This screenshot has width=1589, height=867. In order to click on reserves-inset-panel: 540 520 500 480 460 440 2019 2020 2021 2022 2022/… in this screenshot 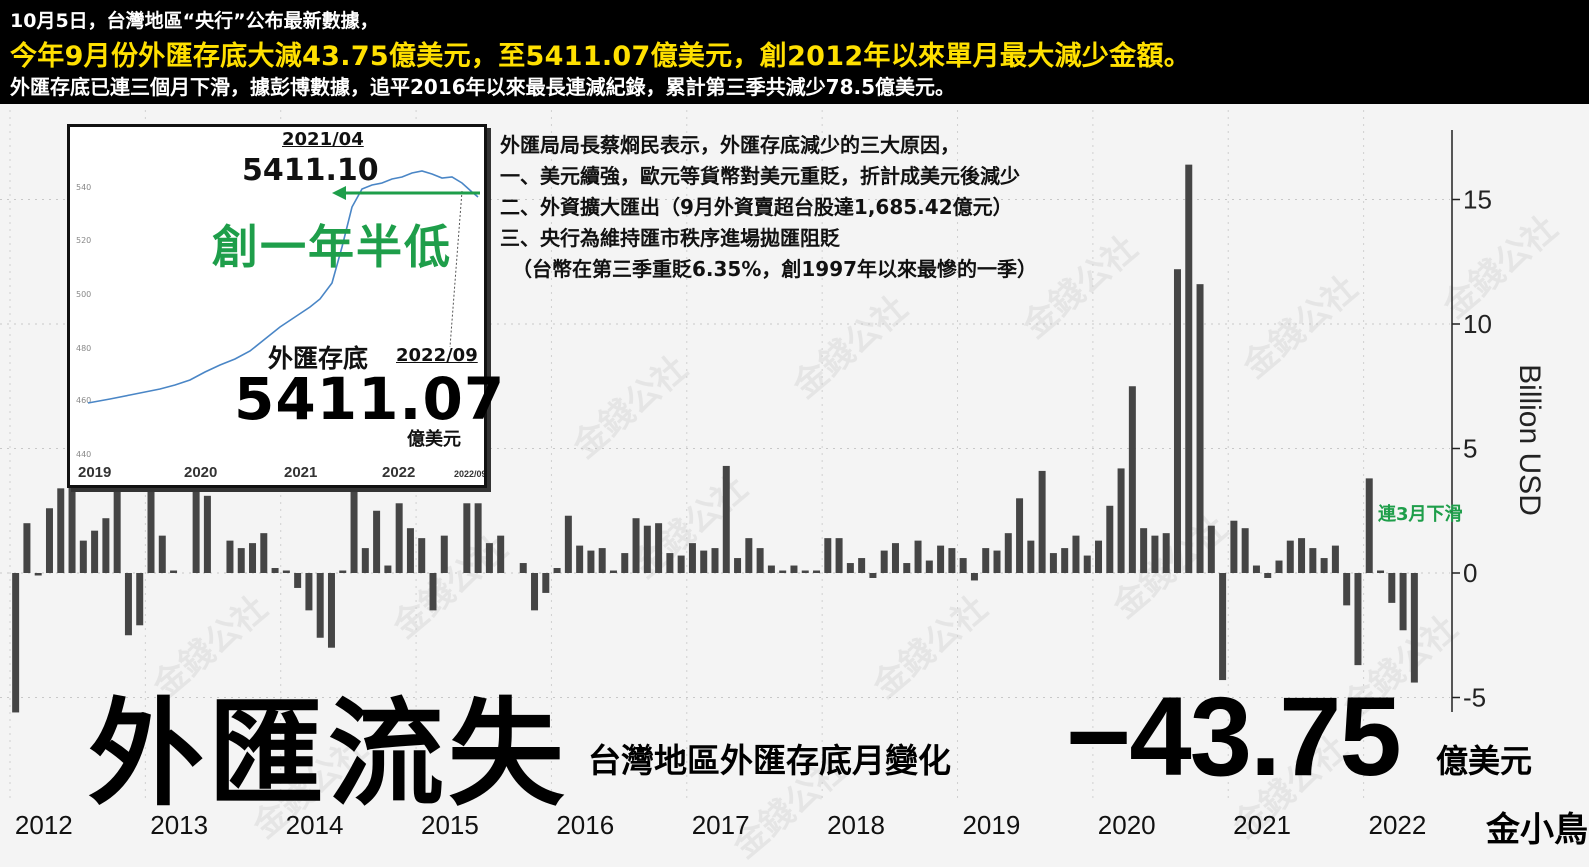, I will do `click(285, 306)`.